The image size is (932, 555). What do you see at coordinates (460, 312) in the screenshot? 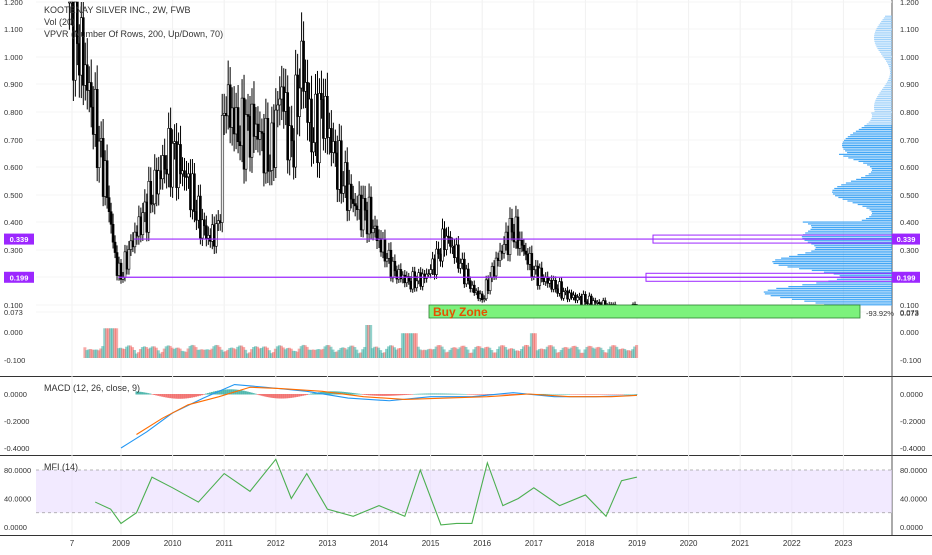
I see `buy-zone-label: Buy Zone` at bounding box center [460, 312].